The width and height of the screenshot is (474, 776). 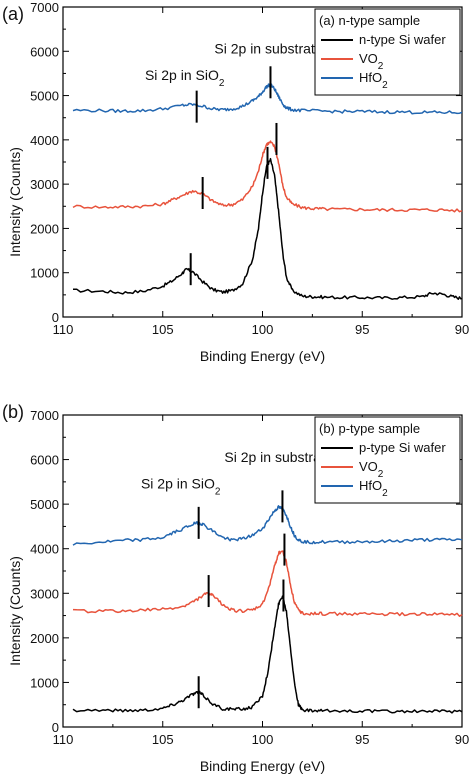 What do you see at coordinates (369, 428) in the screenshot?
I see `legend-title: (b) p-type sample` at bounding box center [369, 428].